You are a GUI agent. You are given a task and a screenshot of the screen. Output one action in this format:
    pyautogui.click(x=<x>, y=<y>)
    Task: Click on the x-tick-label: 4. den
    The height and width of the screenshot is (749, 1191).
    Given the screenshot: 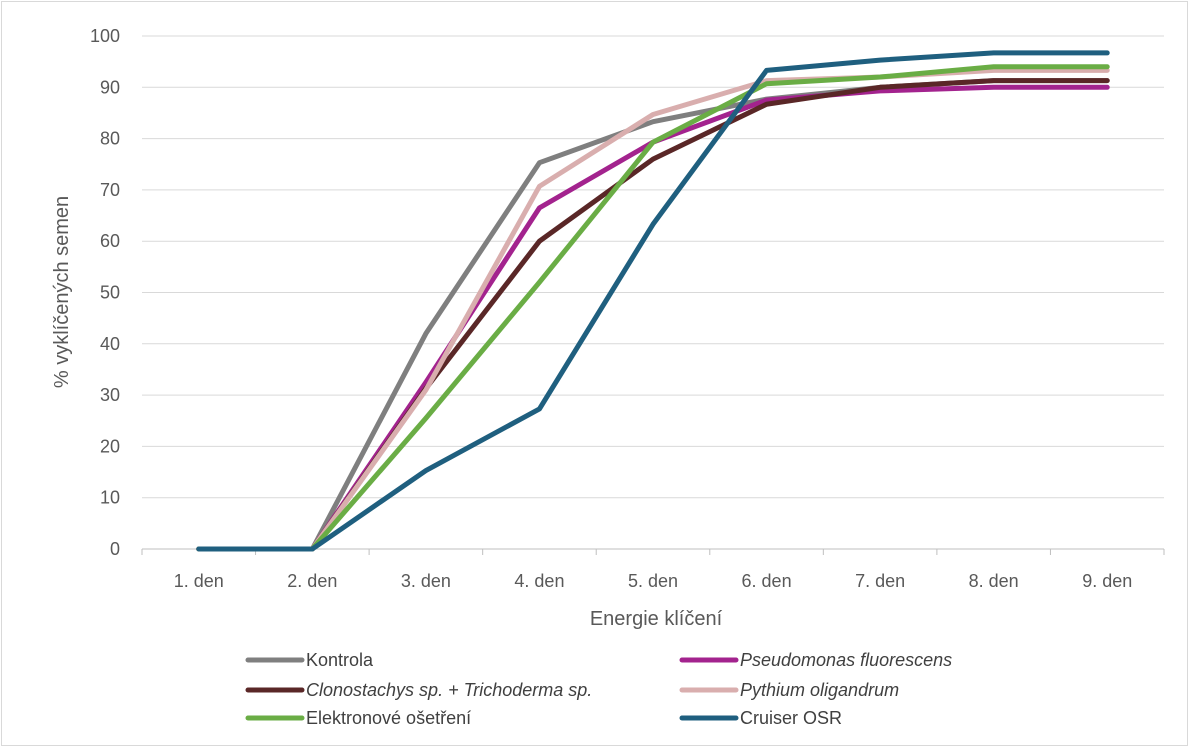 What is the action you would take?
    pyautogui.click(x=539, y=581)
    